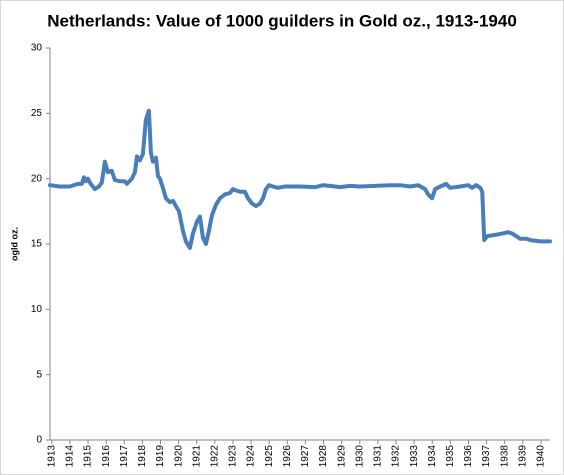  What do you see at coordinates (214, 456) in the screenshot?
I see `x-tick-label: 1922` at bounding box center [214, 456].